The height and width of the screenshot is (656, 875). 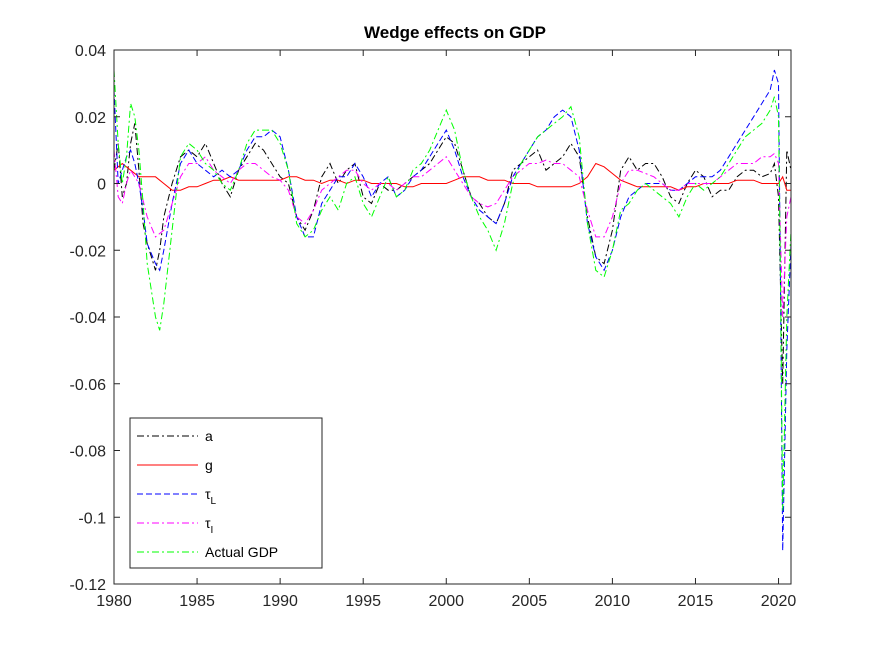 I want to click on legend-label-base: g, so click(x=209, y=465).